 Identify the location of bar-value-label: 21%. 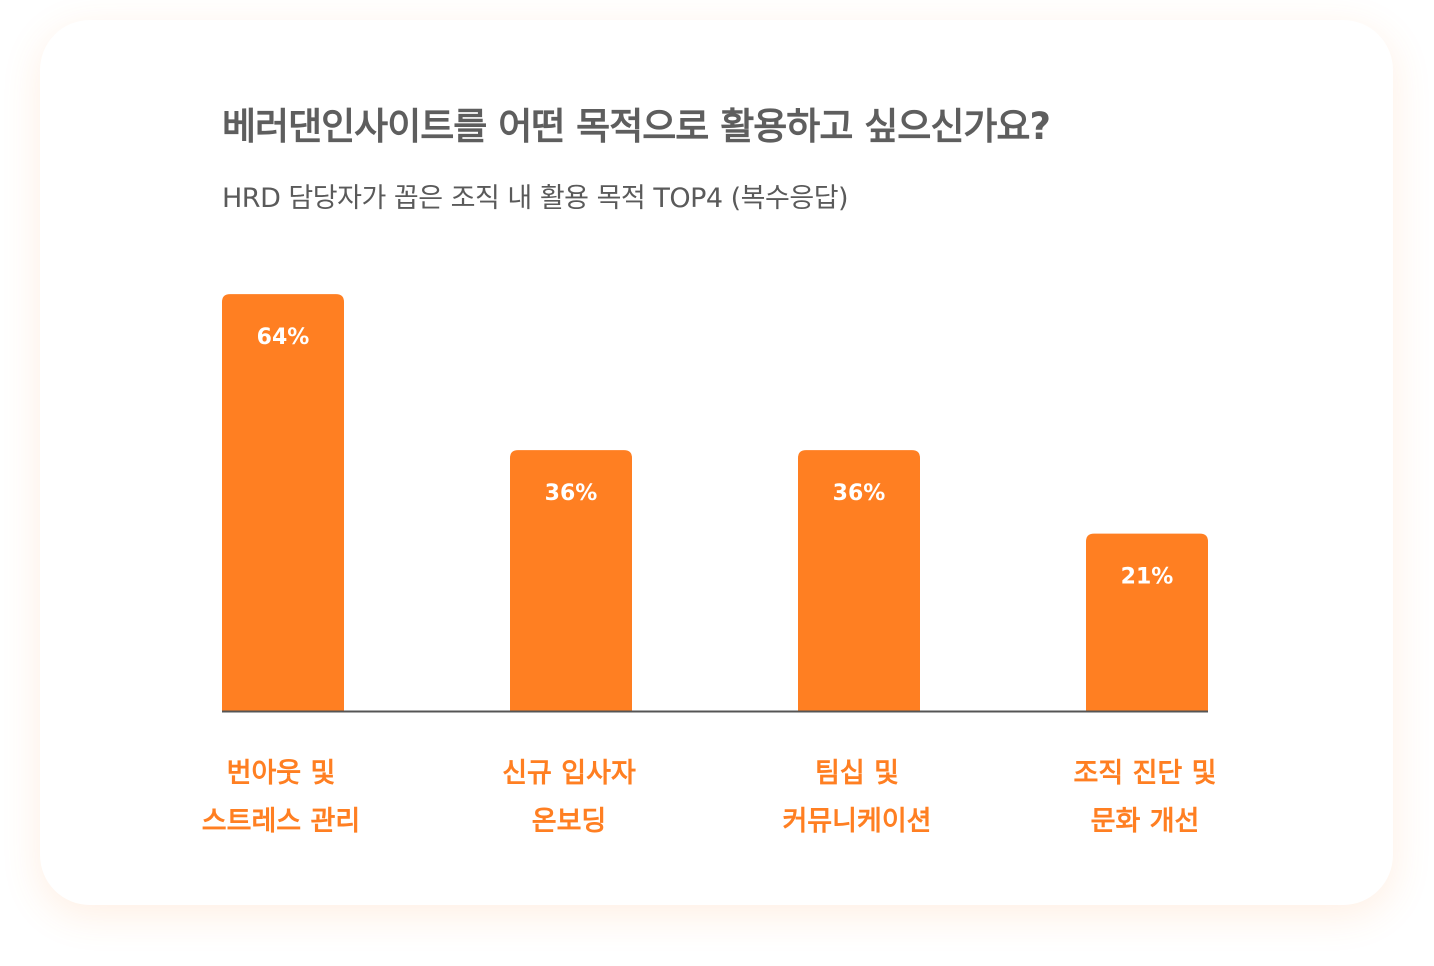
(1147, 577).